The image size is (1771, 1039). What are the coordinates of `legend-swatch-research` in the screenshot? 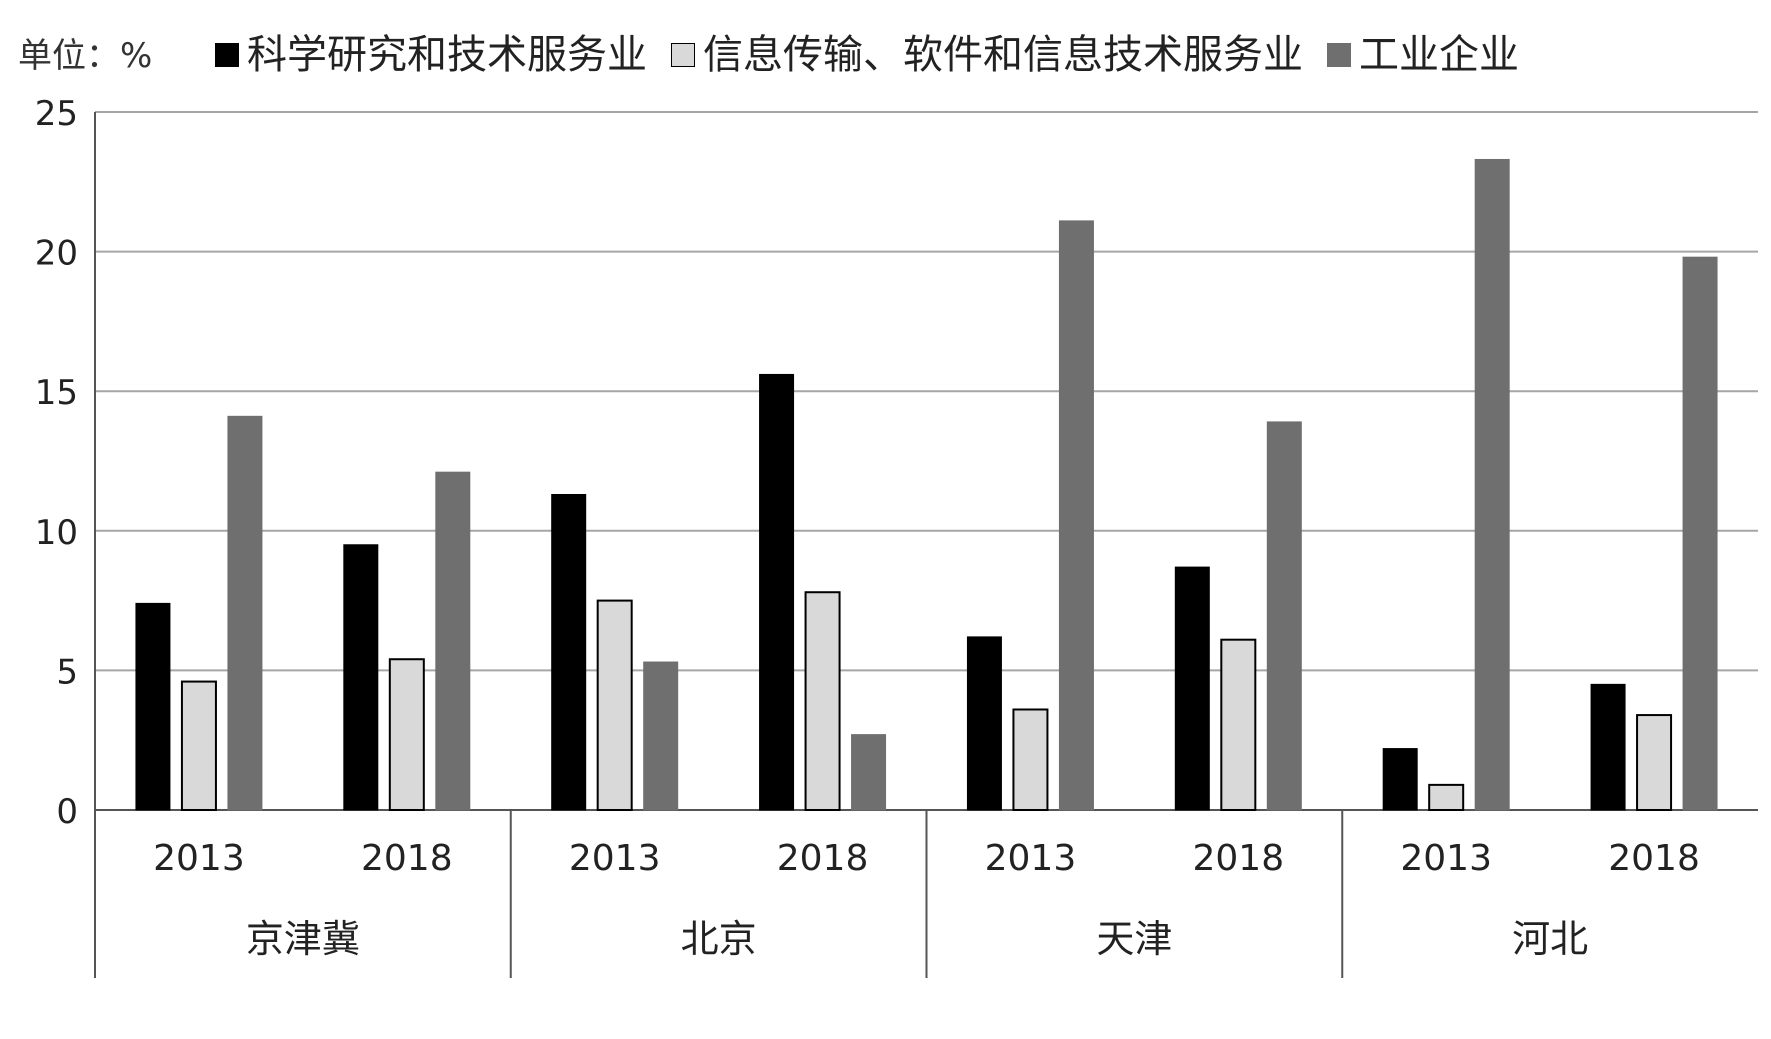 It's located at (227, 55).